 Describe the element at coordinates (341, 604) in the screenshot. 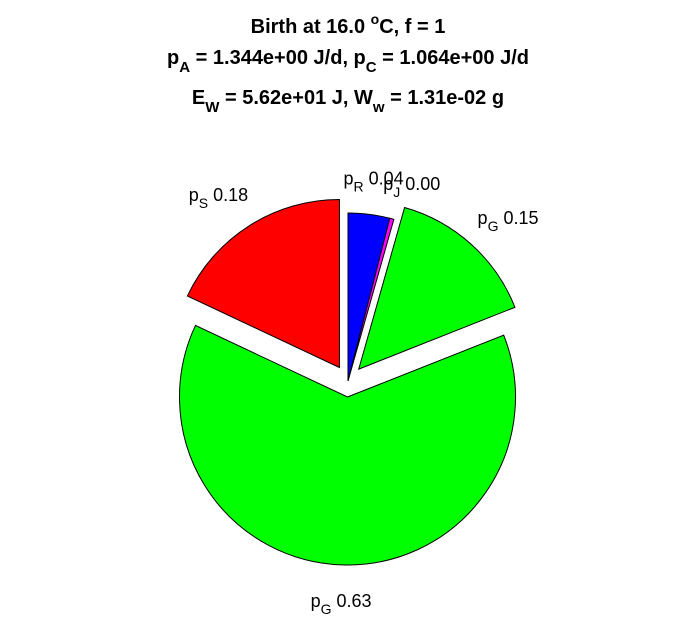

I see `slice-label-pG-large: pG 0.63` at that location.